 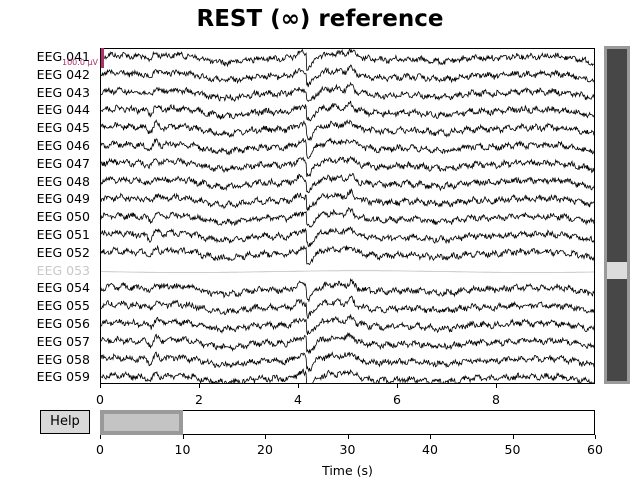 What do you see at coordinates (63, 217) in the screenshot?
I see `channel-label: EEG 050` at bounding box center [63, 217].